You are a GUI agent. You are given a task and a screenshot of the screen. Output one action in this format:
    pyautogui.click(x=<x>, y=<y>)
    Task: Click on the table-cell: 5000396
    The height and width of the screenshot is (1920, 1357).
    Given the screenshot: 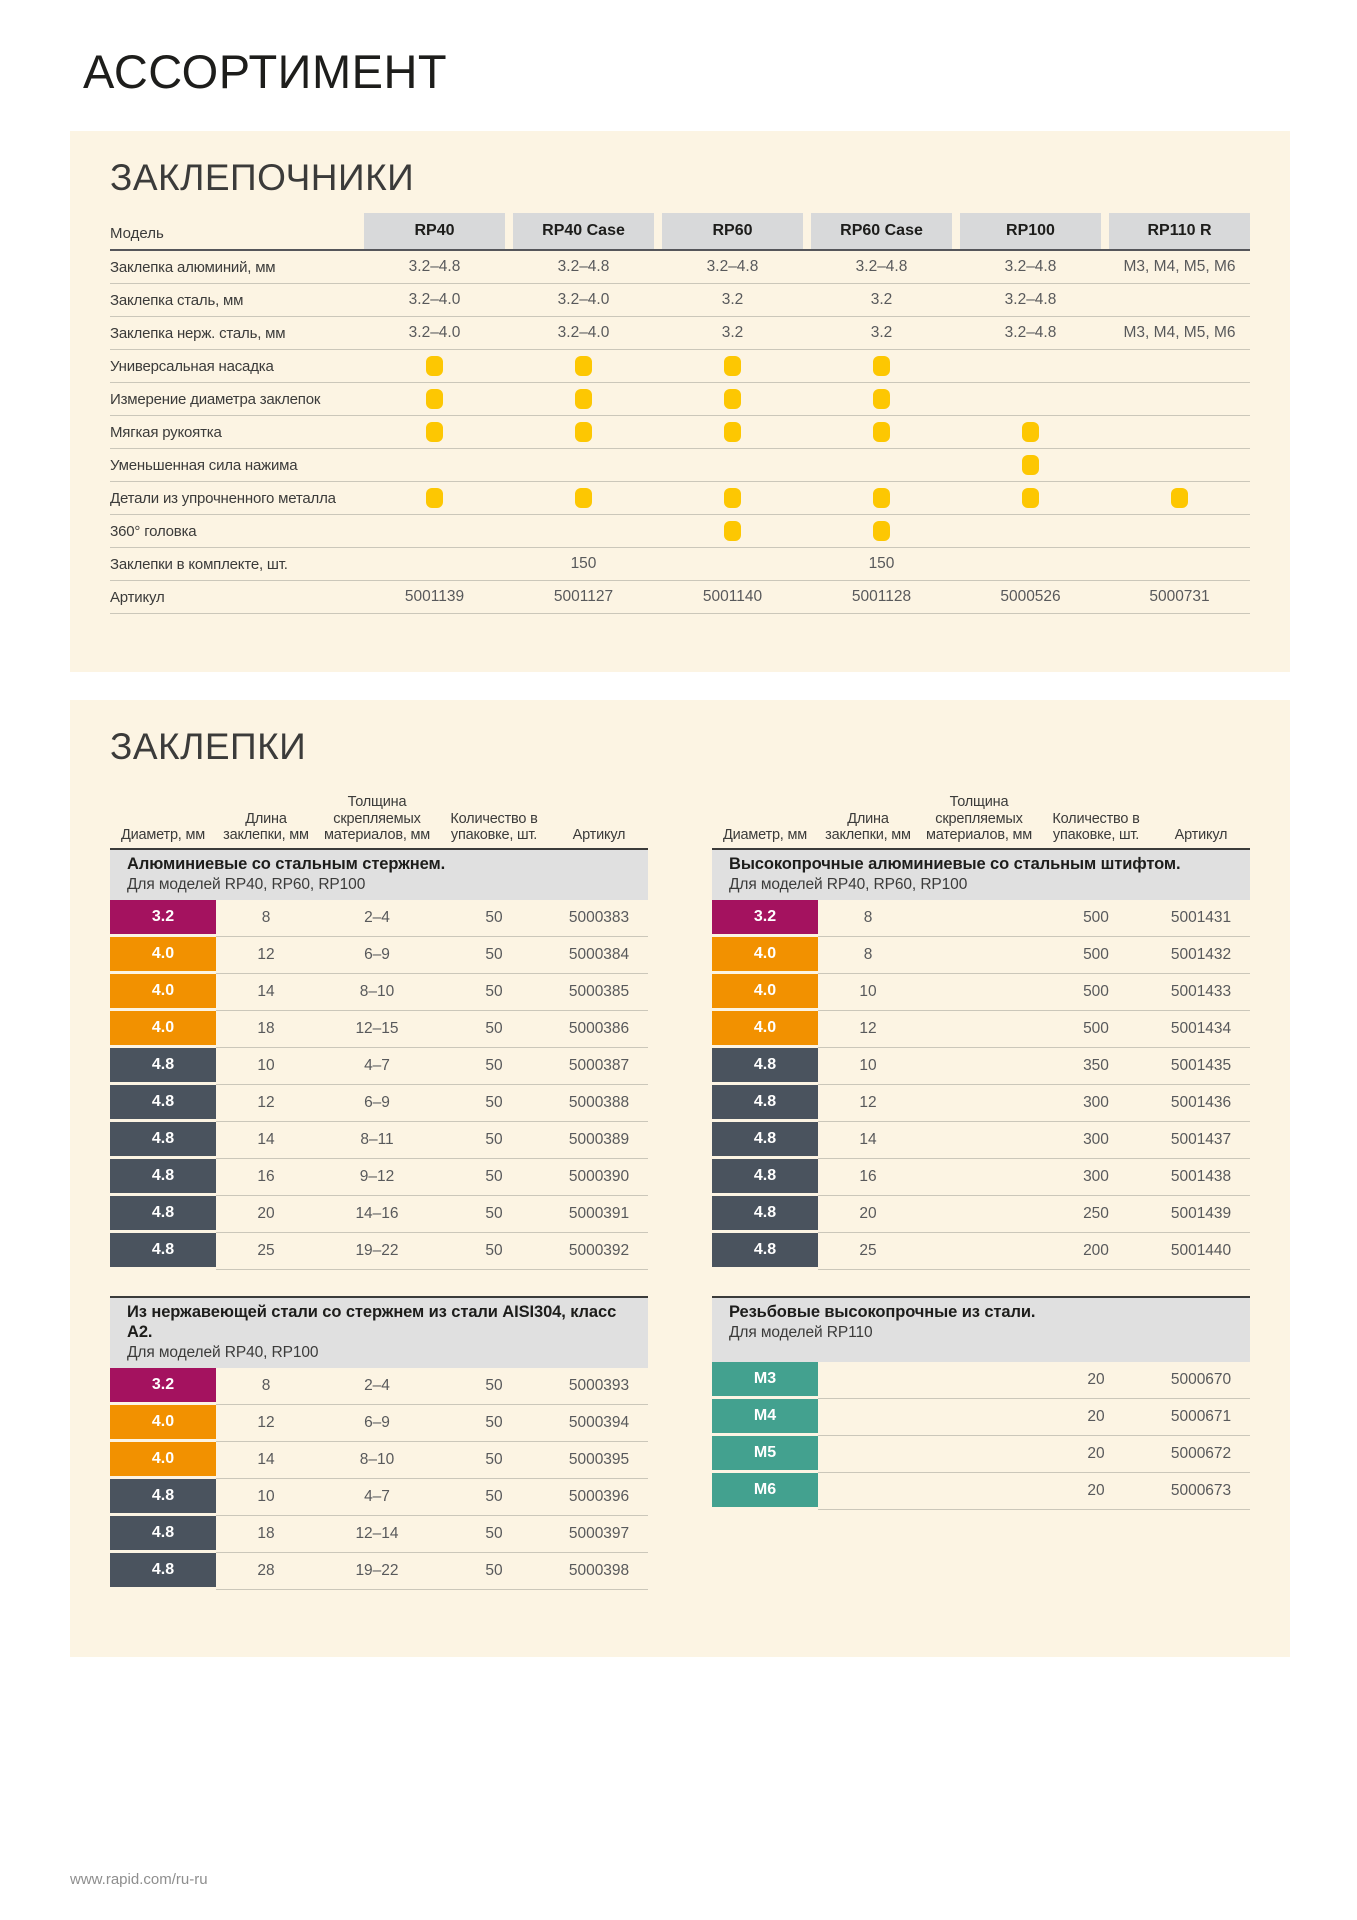 What is the action you would take?
    pyautogui.click(x=599, y=1497)
    